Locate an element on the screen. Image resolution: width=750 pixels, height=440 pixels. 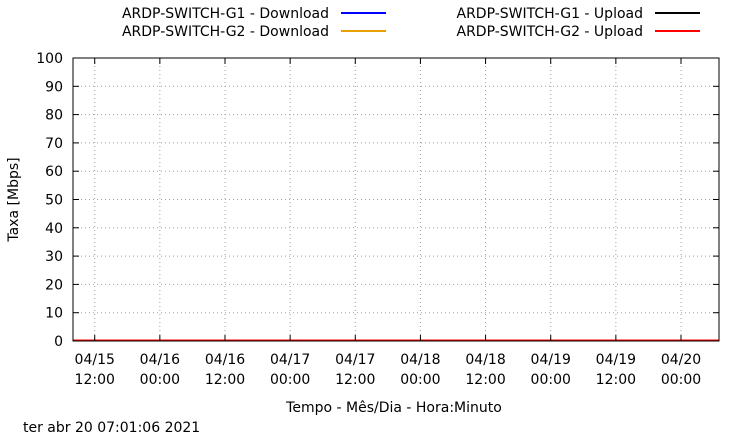
legend-item: ARDP-SWITCH-G1 - Upload is located at coordinates (578, 14).